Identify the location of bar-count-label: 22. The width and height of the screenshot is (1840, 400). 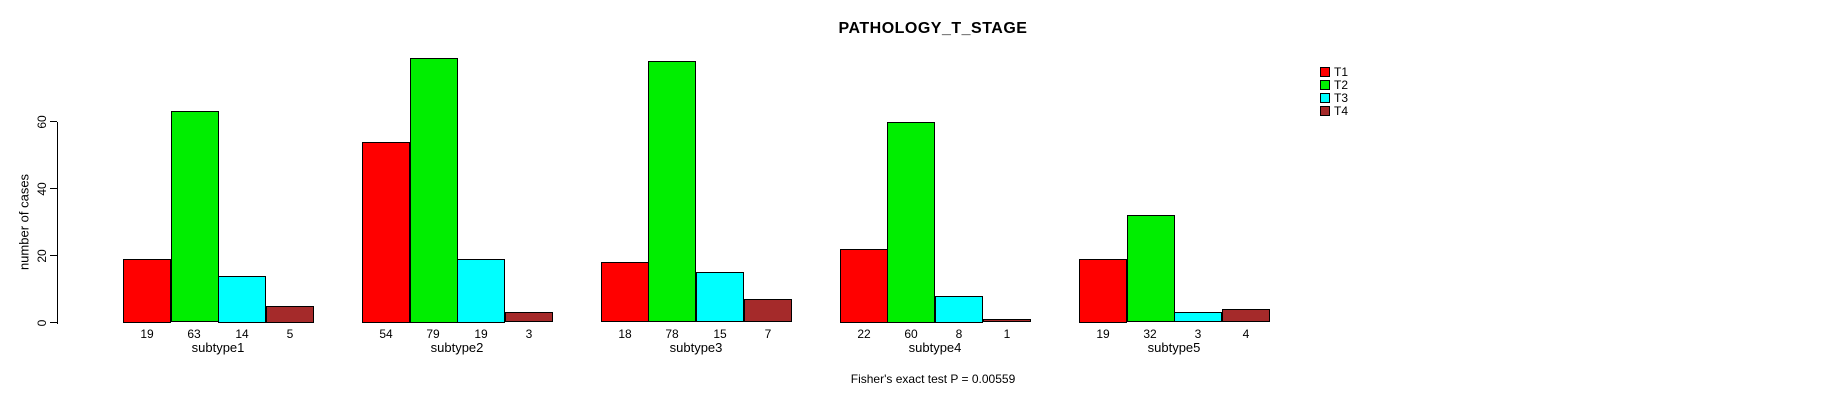
(864, 334).